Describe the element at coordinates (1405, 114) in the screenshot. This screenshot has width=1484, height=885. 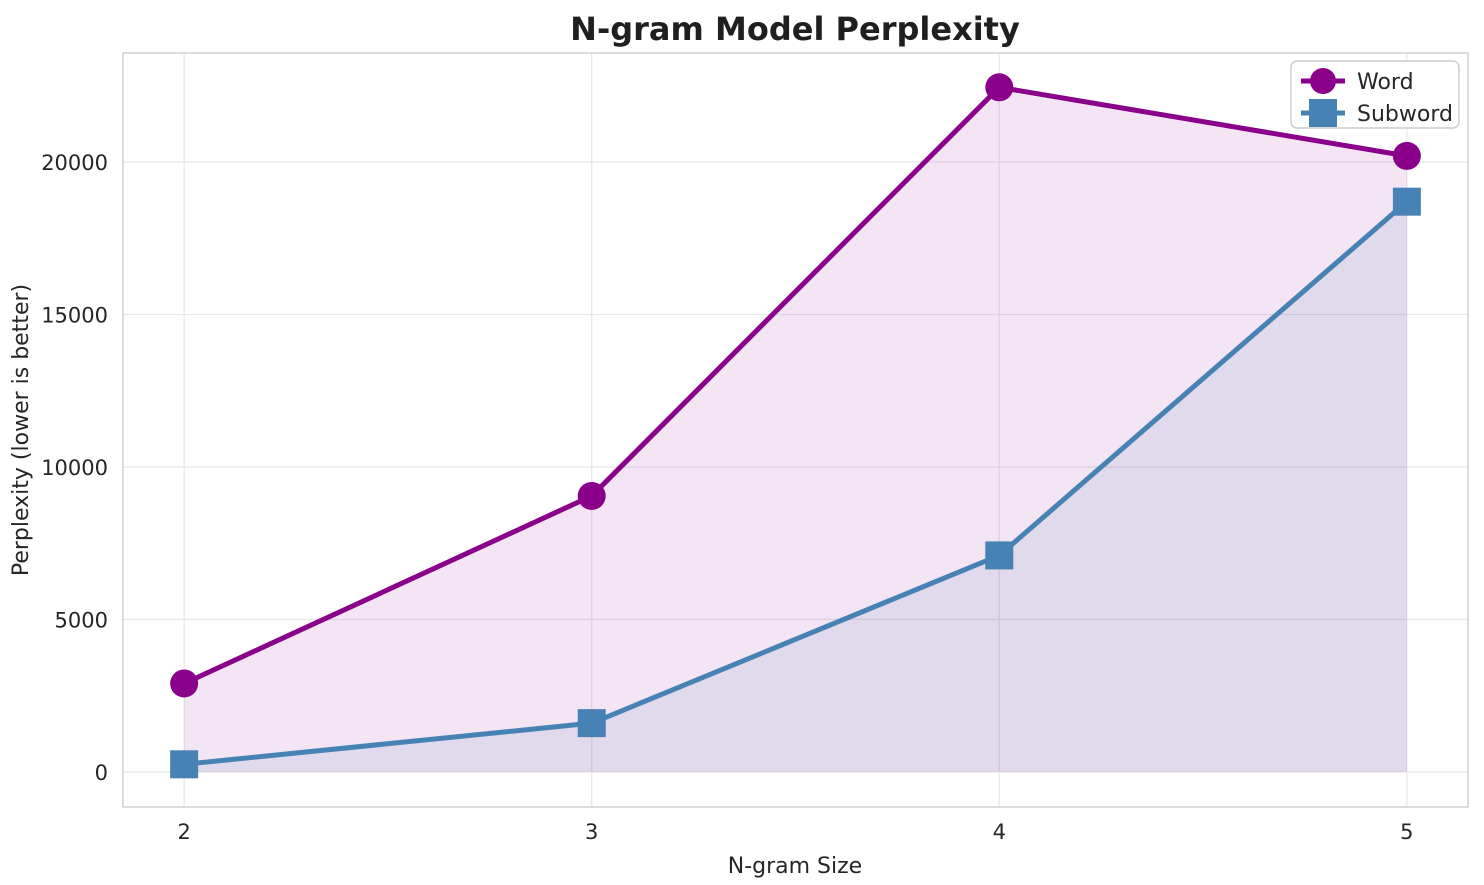
I see `legend-subword-label: Subword` at that location.